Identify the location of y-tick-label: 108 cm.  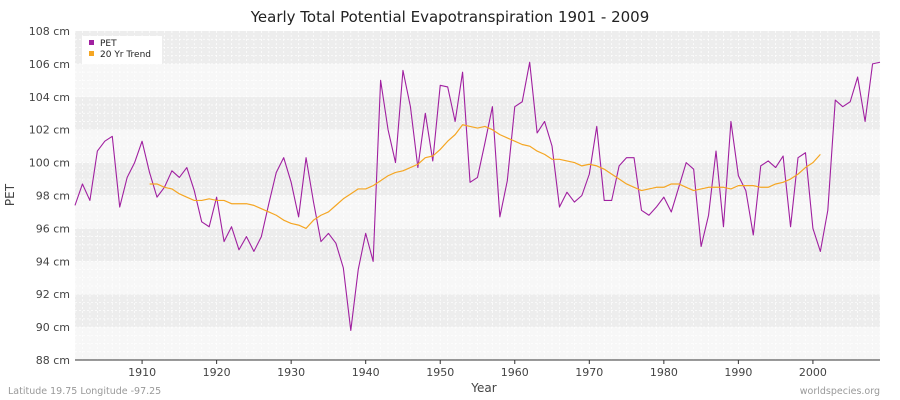
(49, 31).